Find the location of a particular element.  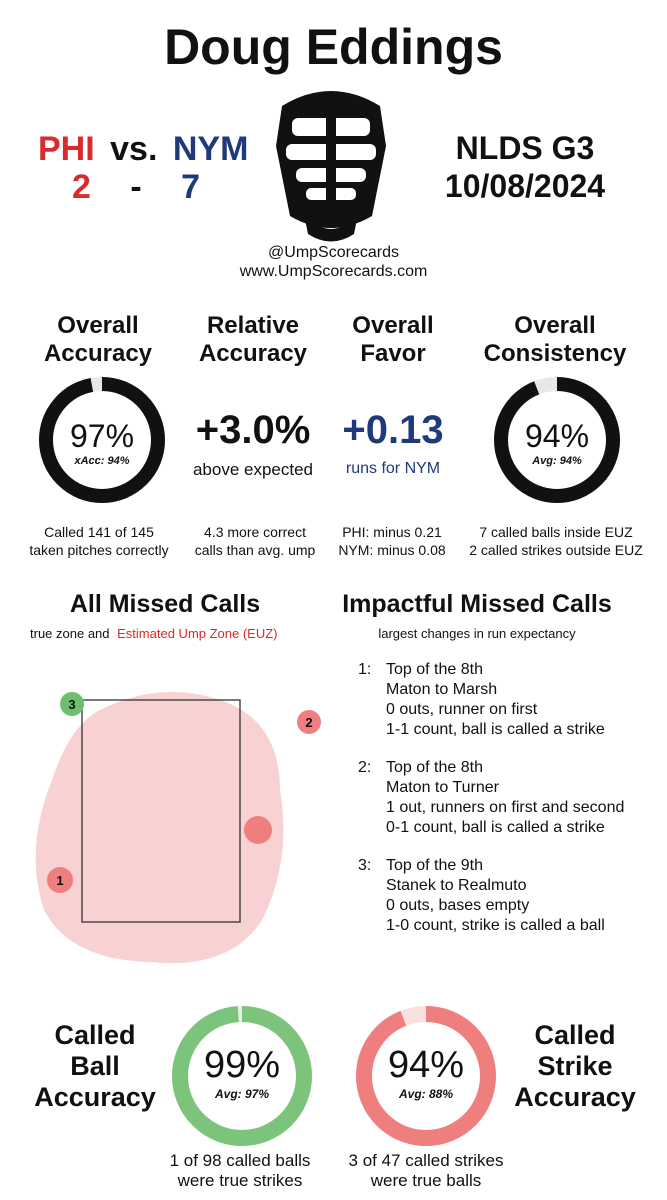

called-ball-note: 1 of 98 called balls were true strikes is located at coordinates (240, 1171).